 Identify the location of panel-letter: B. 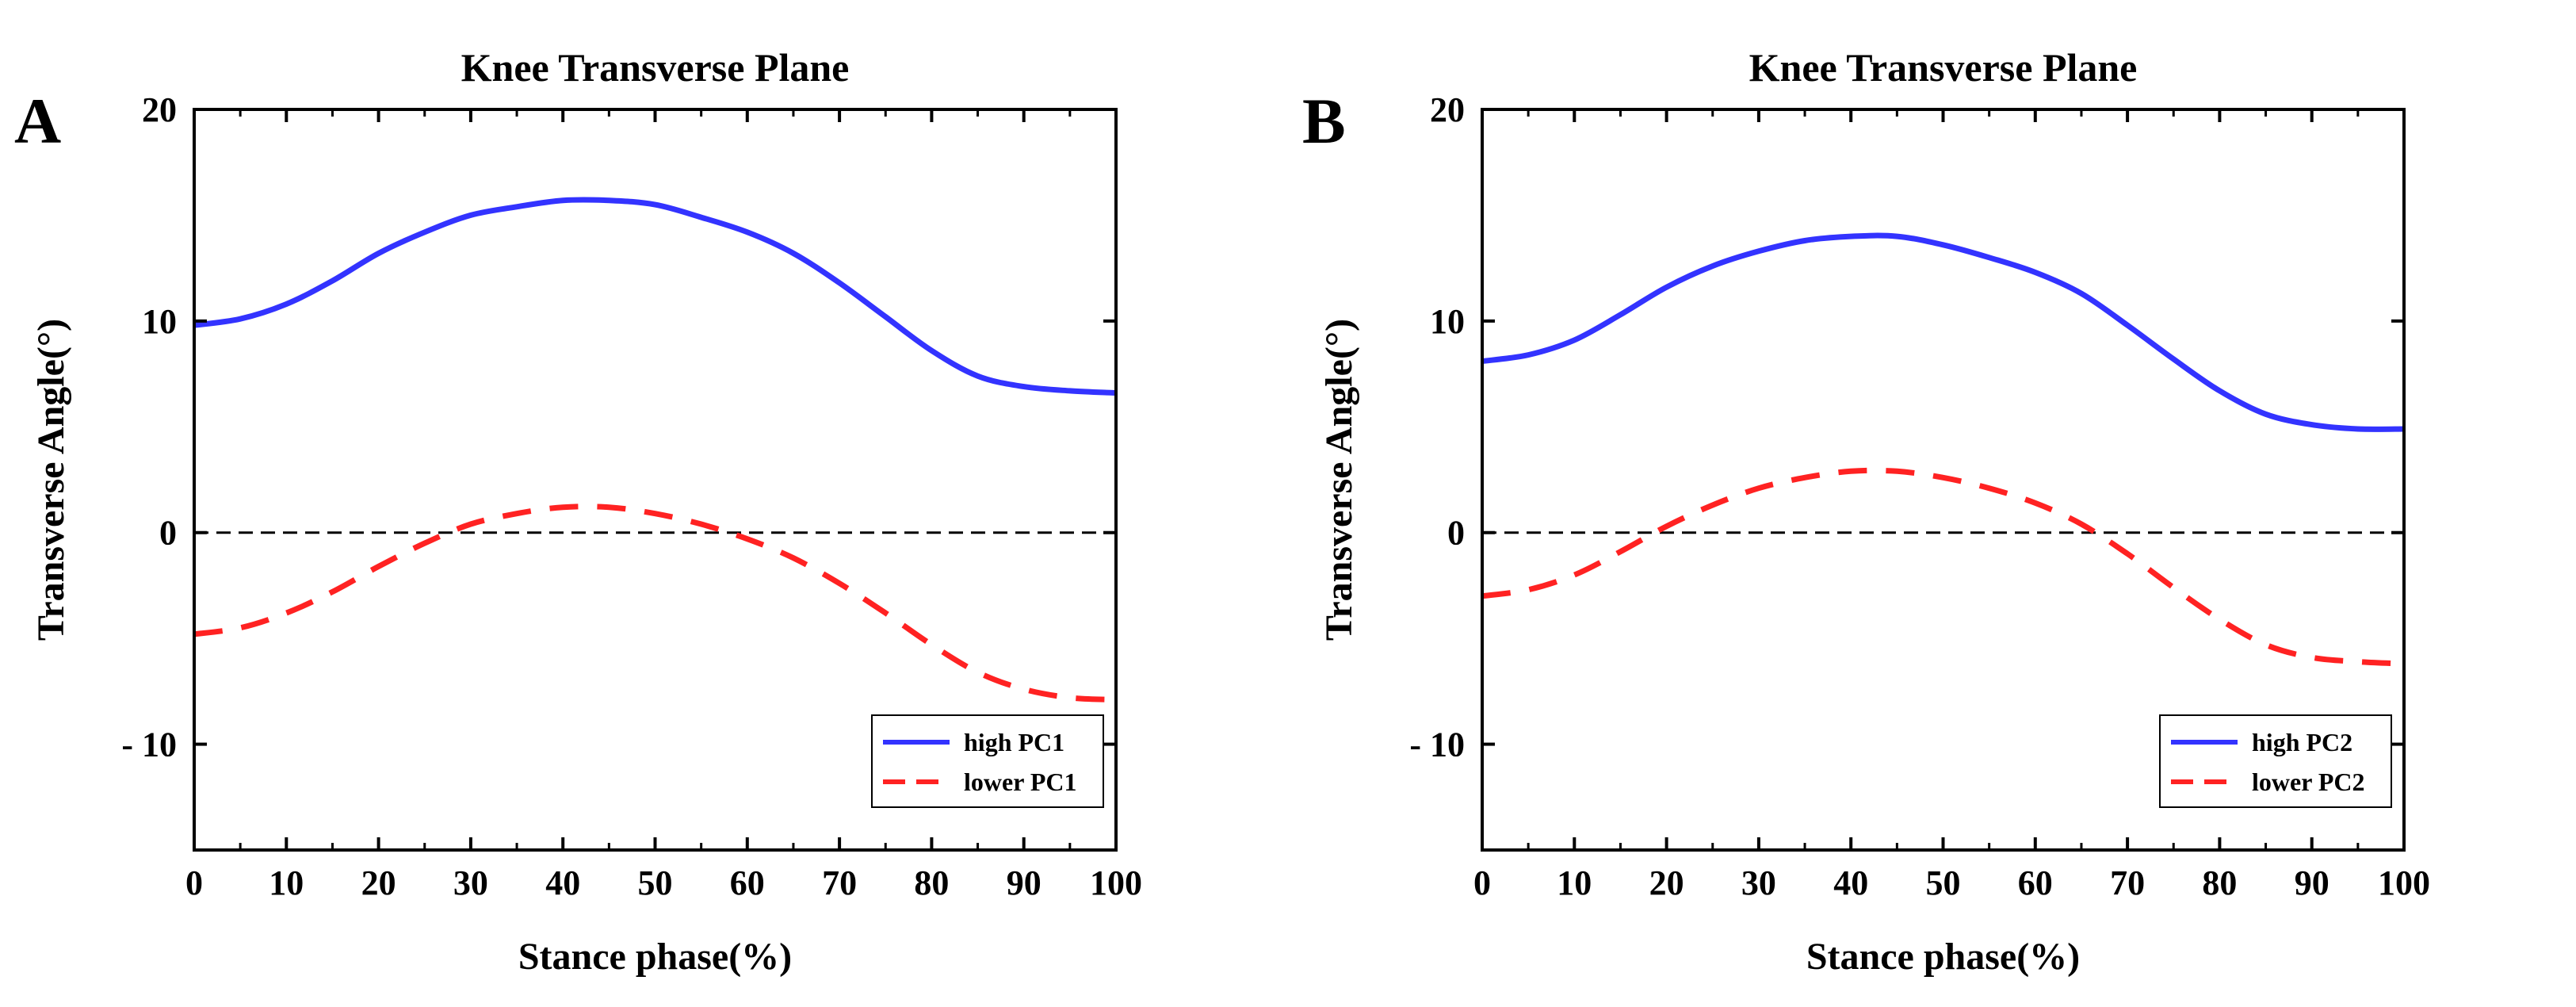
(1324, 121).